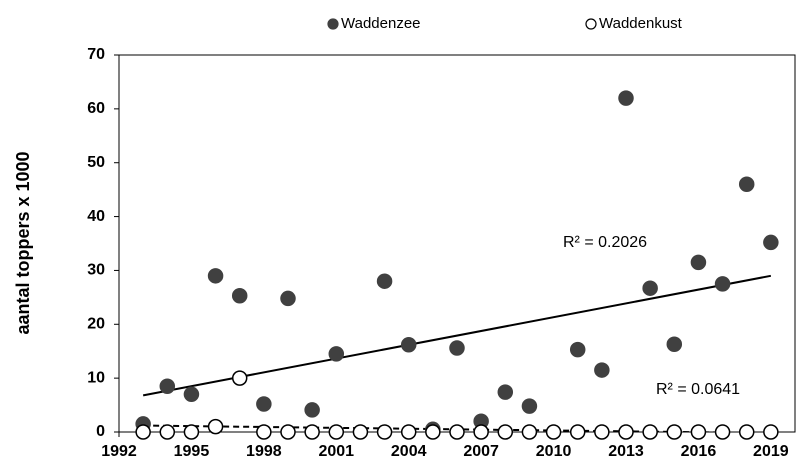  What do you see at coordinates (641, 23) in the screenshot?
I see `legend-label: Waddenkust` at bounding box center [641, 23].